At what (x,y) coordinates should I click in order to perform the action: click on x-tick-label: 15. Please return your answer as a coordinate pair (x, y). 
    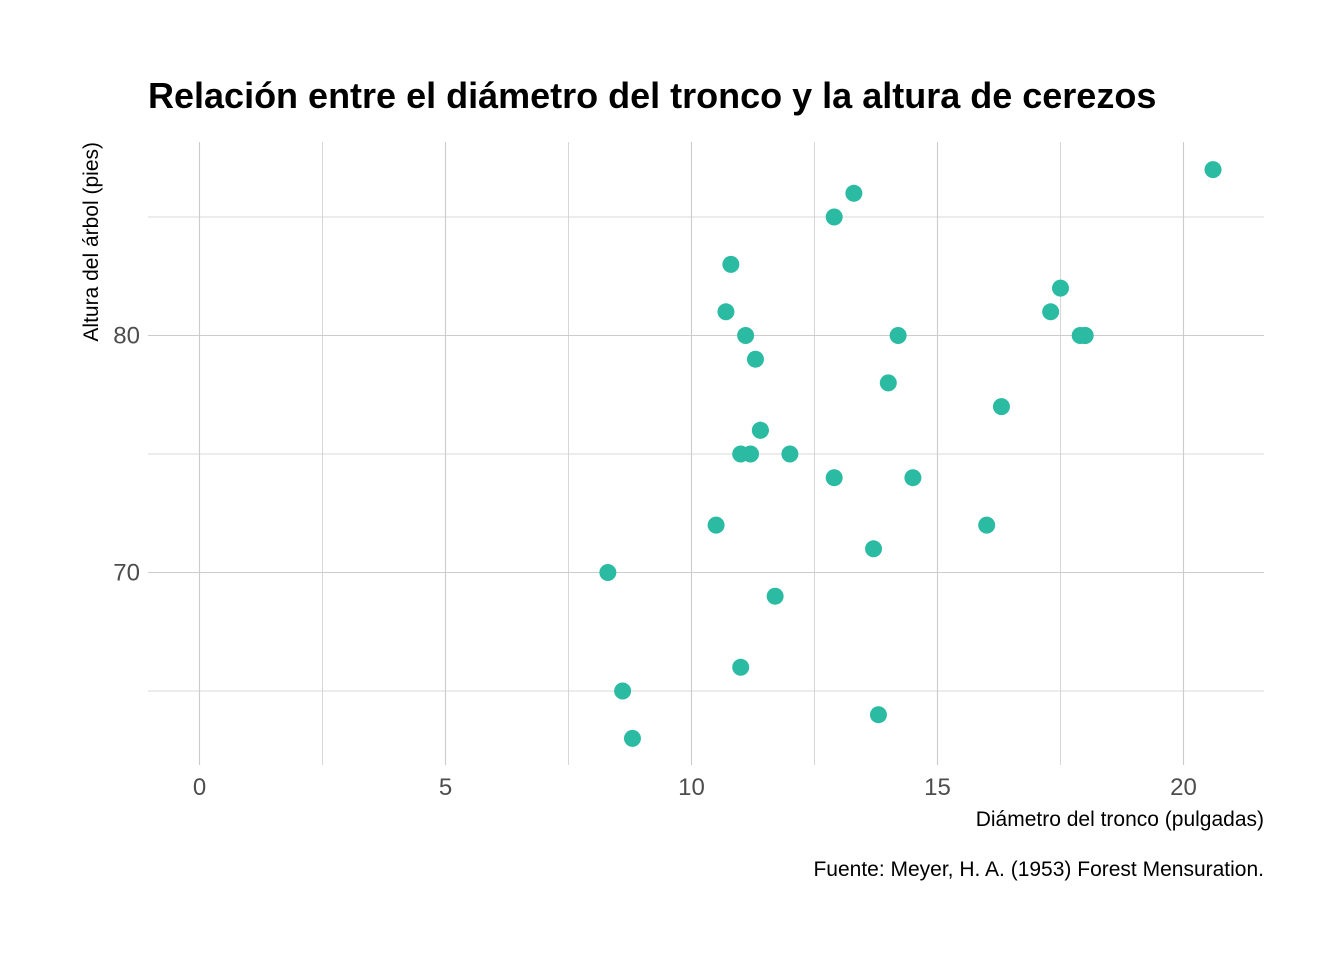
    Looking at the image, I should click on (937, 787).